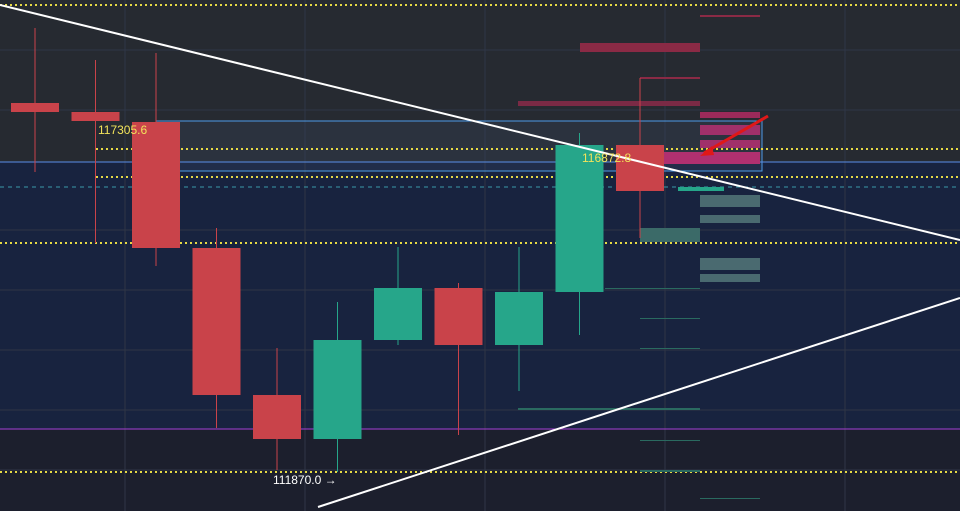 The height and width of the screenshot is (511, 960). Describe the element at coordinates (736, 134) in the screenshot. I see `arrow` at that location.